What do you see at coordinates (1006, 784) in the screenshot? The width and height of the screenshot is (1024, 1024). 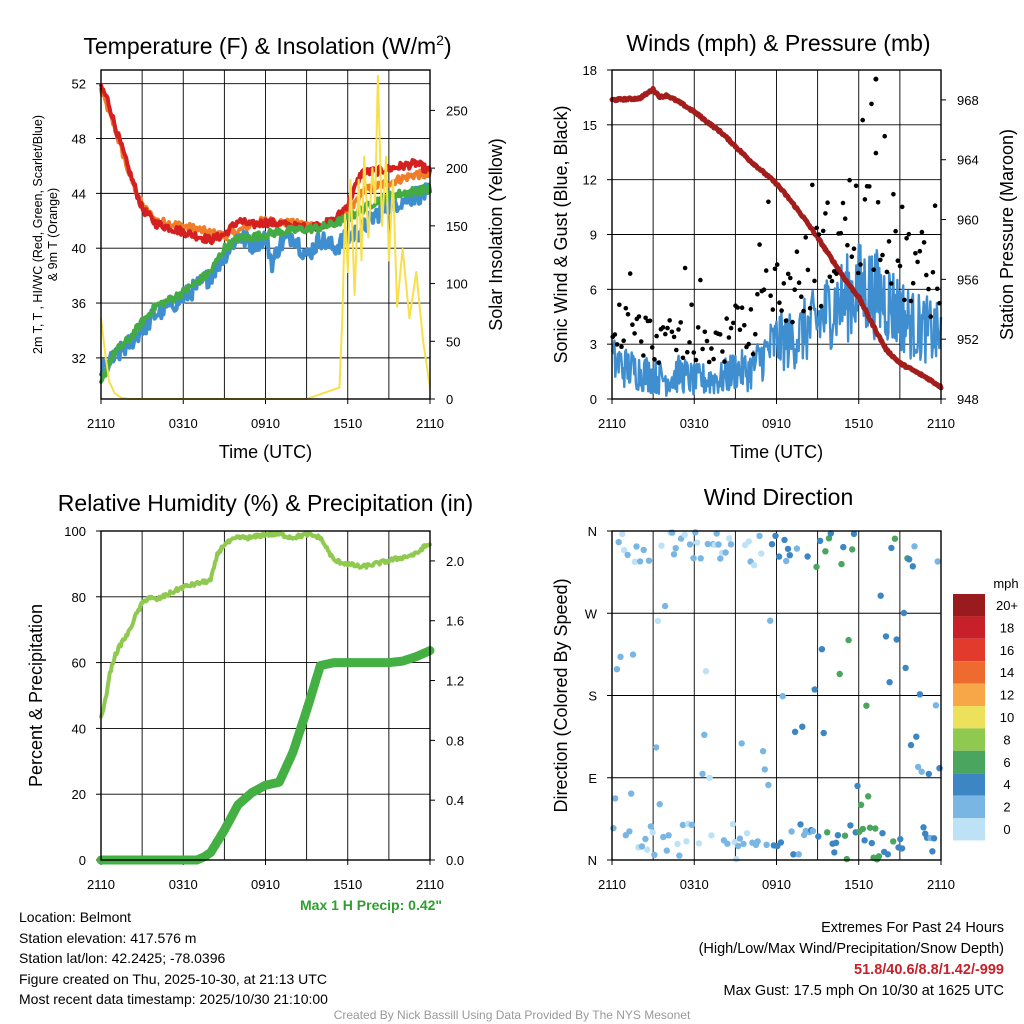 I see `wdir-legend-label-4: 4` at bounding box center [1006, 784].